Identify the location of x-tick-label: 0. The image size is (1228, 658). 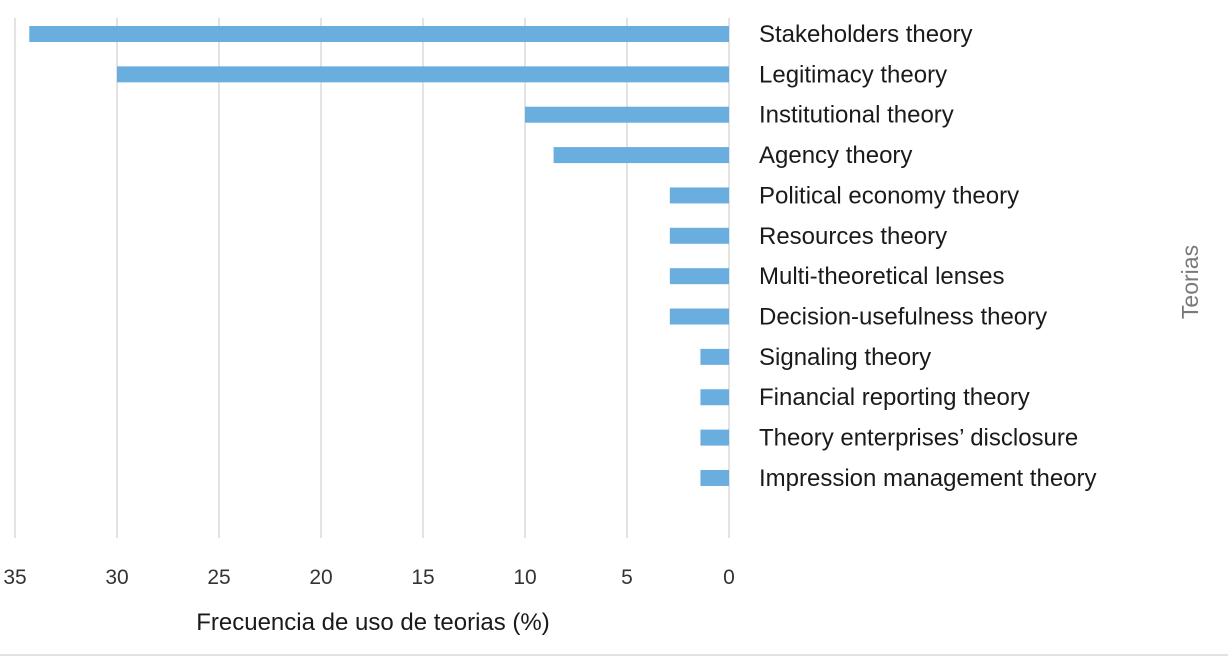
(729, 577).